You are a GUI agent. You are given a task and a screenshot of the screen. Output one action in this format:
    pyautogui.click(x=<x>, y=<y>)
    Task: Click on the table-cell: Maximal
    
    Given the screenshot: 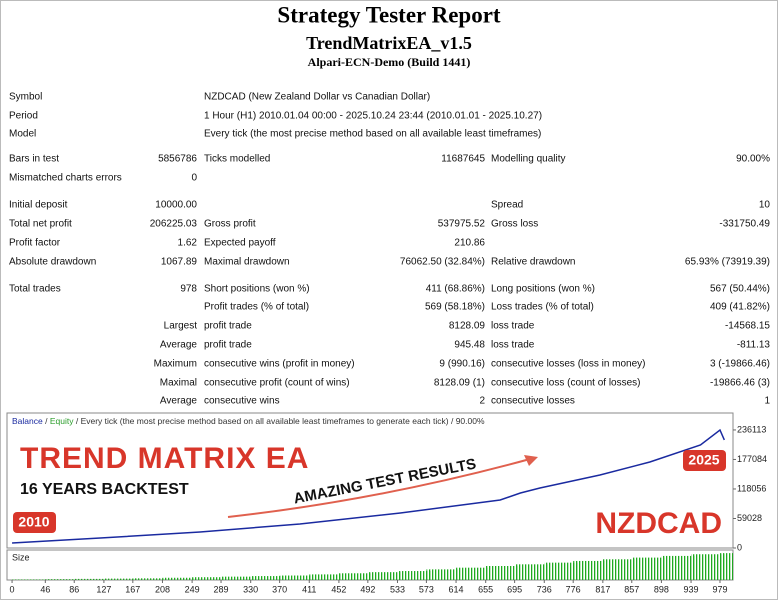 What is the action you would take?
    pyautogui.click(x=178, y=383)
    